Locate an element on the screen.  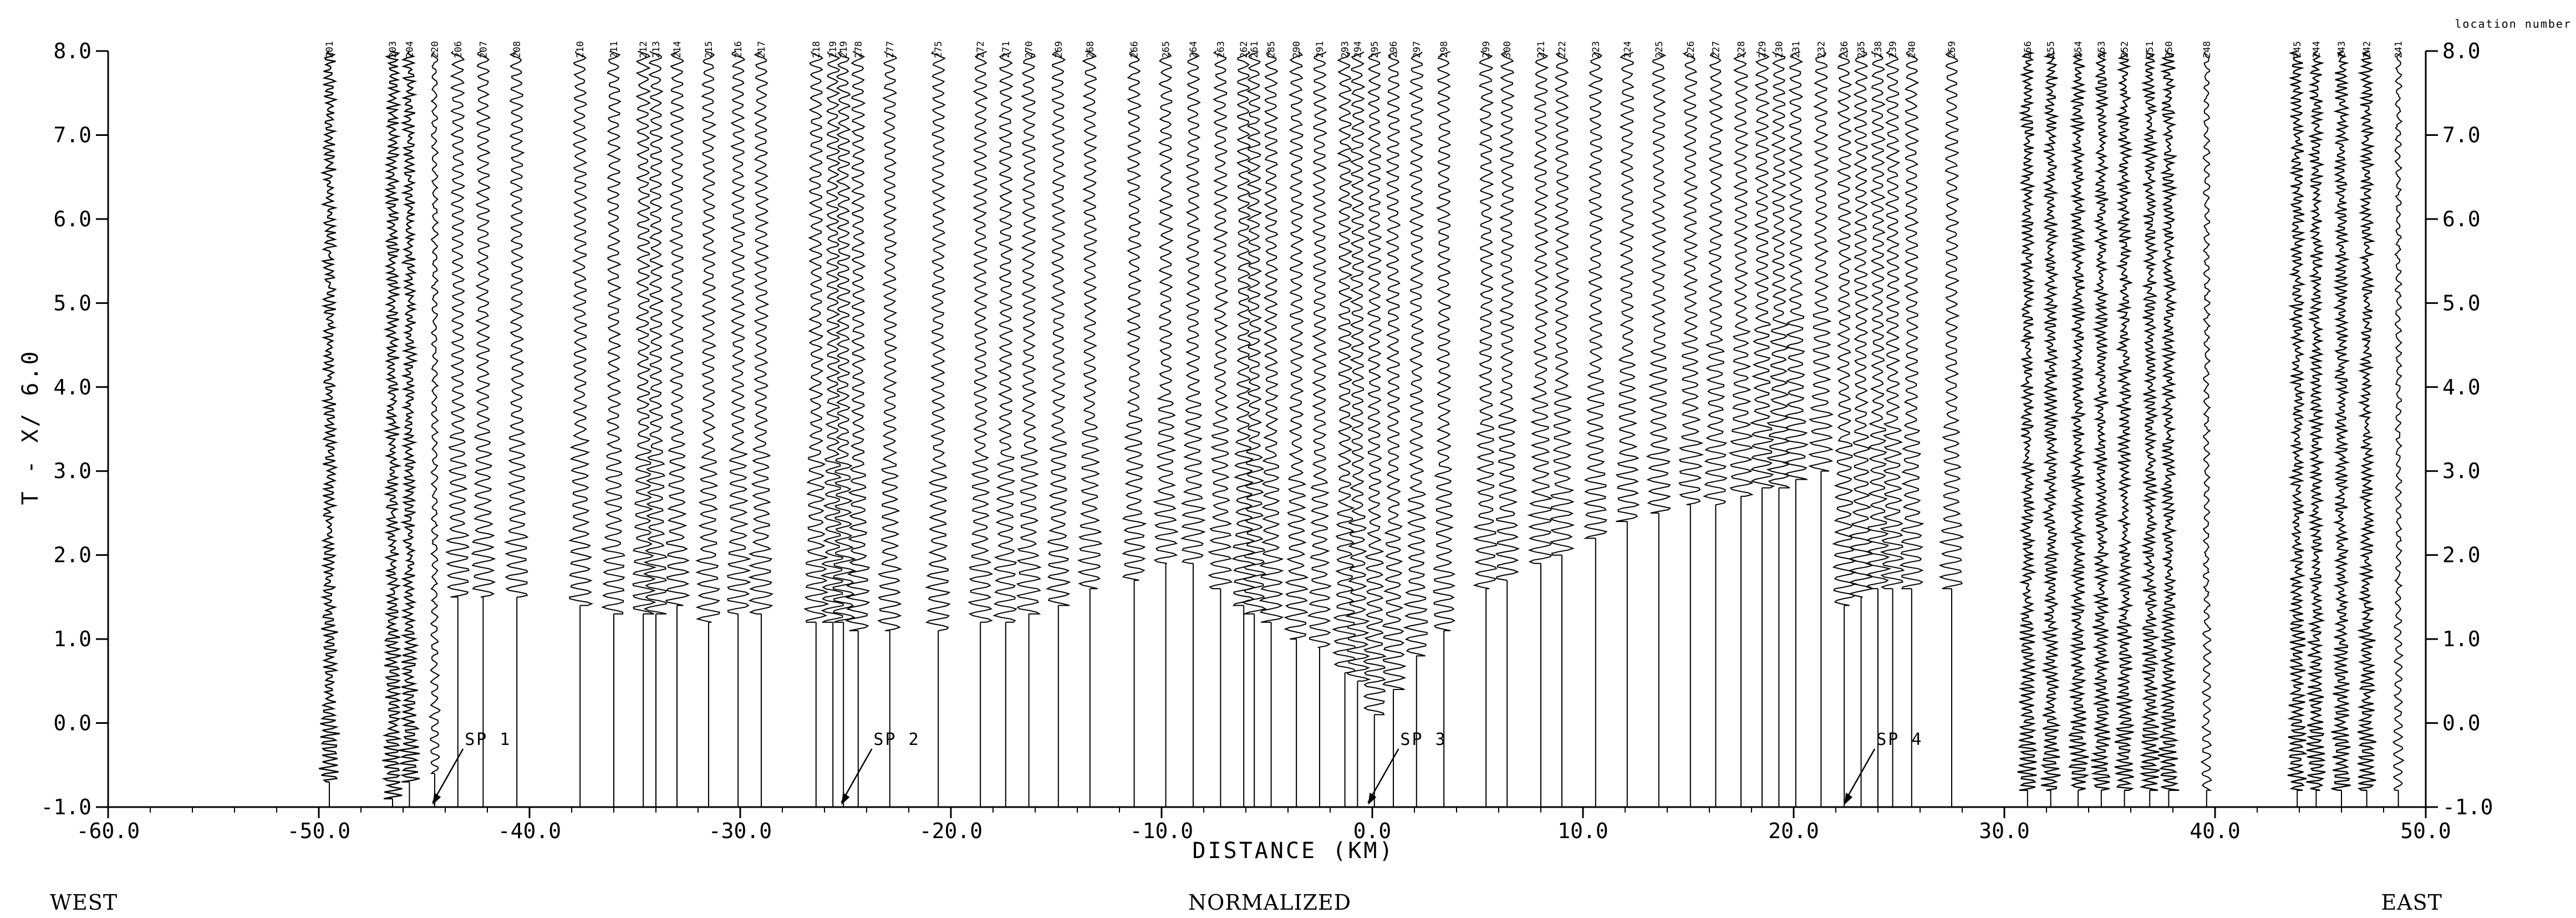
trace-id-label: 242 is located at coordinates (2367, 49).